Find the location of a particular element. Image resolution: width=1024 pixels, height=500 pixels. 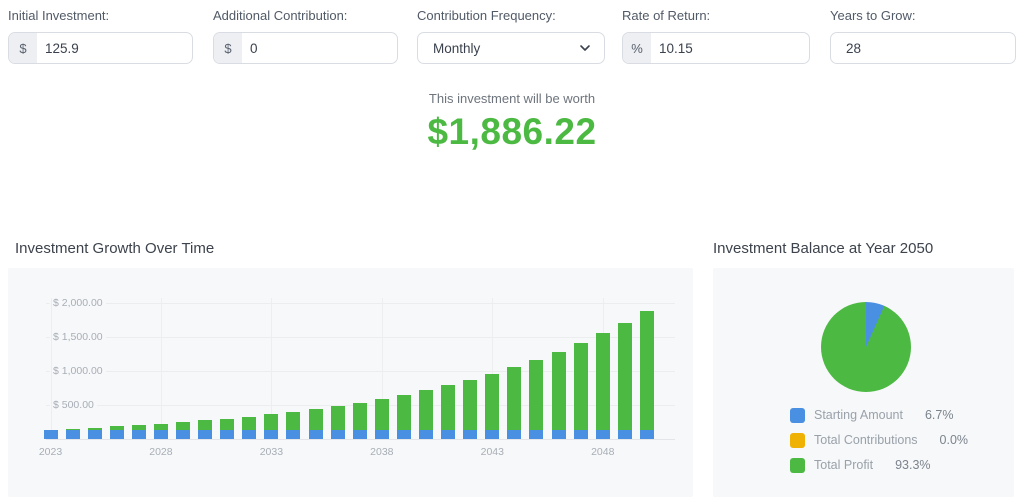

field-label: Additional Contribution: is located at coordinates (280, 15).